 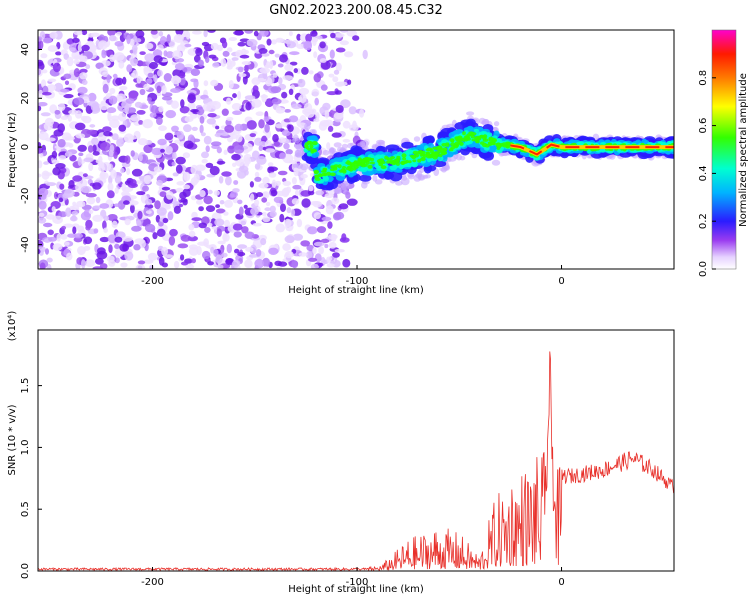 What do you see at coordinates (152, 281) in the screenshot?
I see `top-x-tick-label: -200` at bounding box center [152, 281].